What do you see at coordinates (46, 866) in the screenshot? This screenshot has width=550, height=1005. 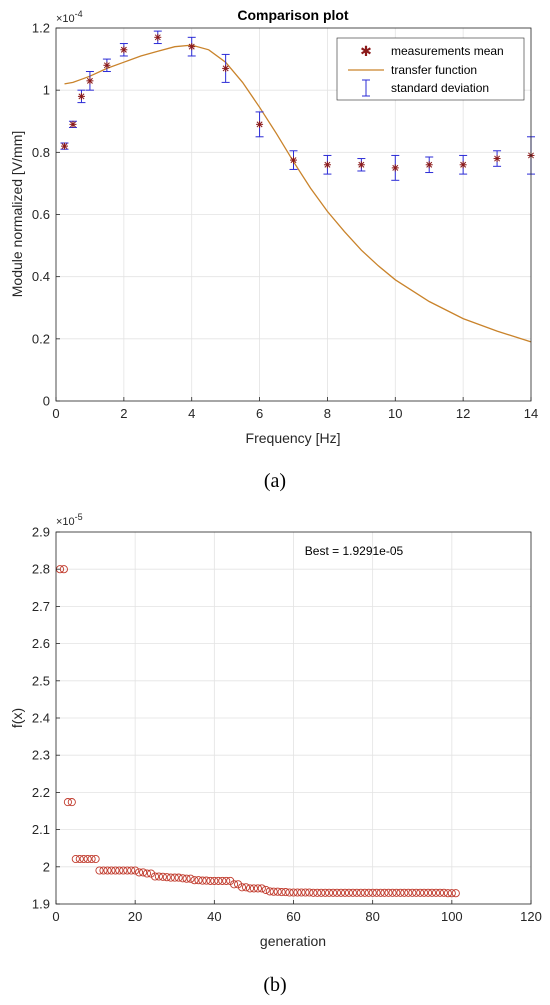 I see `panel-b-ytick-label: 2` at bounding box center [46, 866].